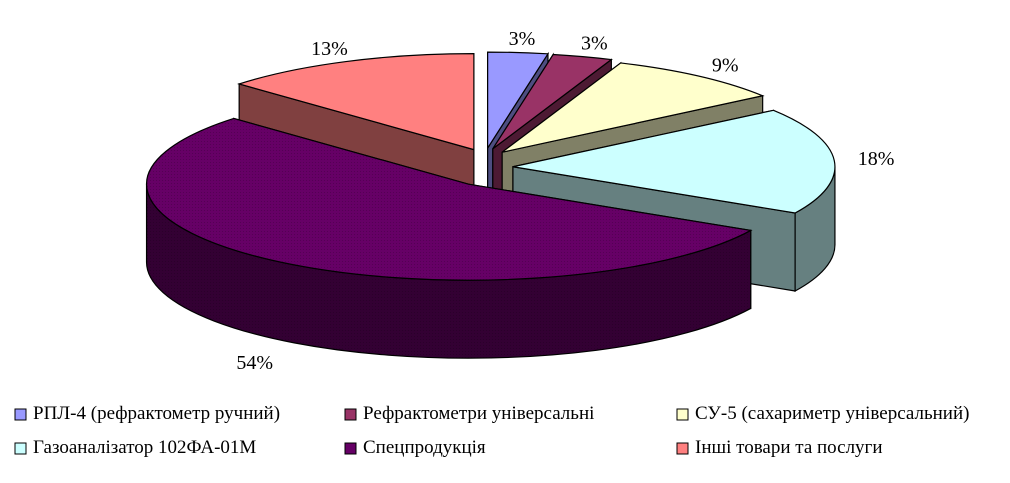 The width and height of the screenshot is (1010, 483). What do you see at coordinates (424, 447) in the screenshot?
I see `legend-label: Спецпродукція` at bounding box center [424, 447].